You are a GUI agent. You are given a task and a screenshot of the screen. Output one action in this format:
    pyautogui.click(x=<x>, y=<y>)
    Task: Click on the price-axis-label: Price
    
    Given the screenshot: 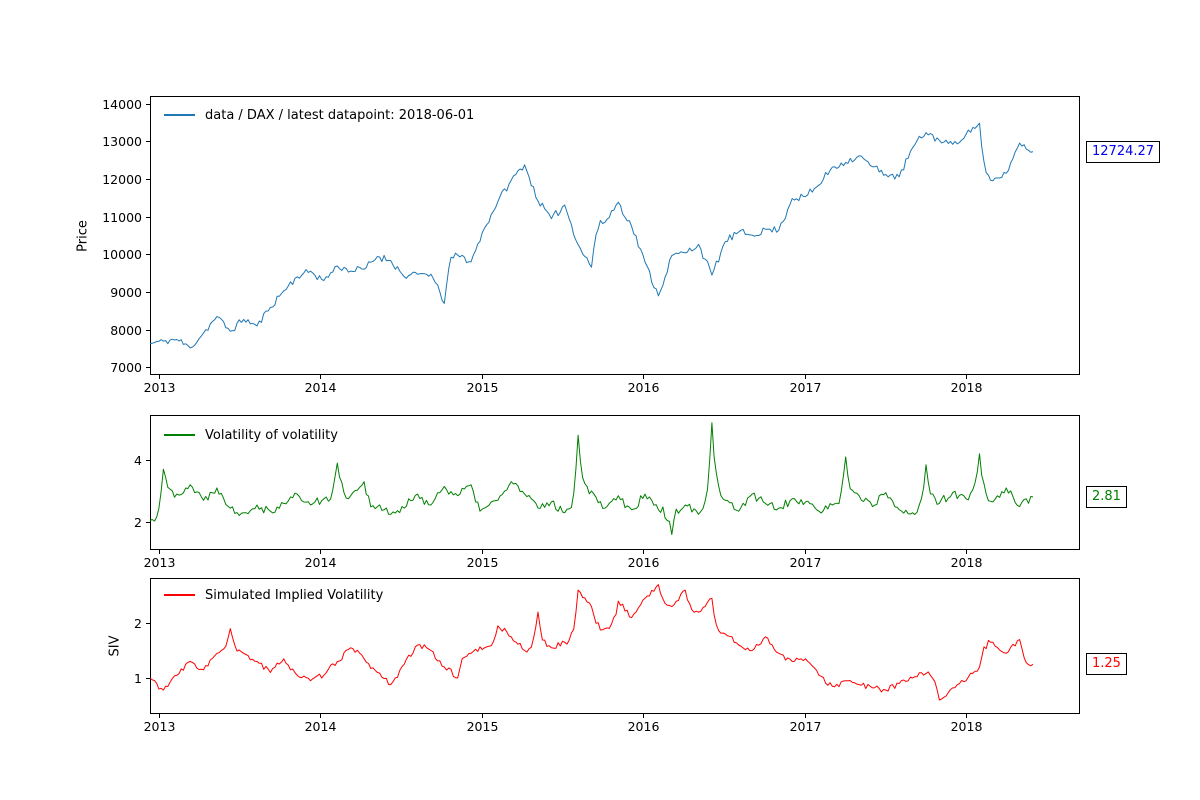 What is the action you would take?
    pyautogui.click(x=83, y=236)
    